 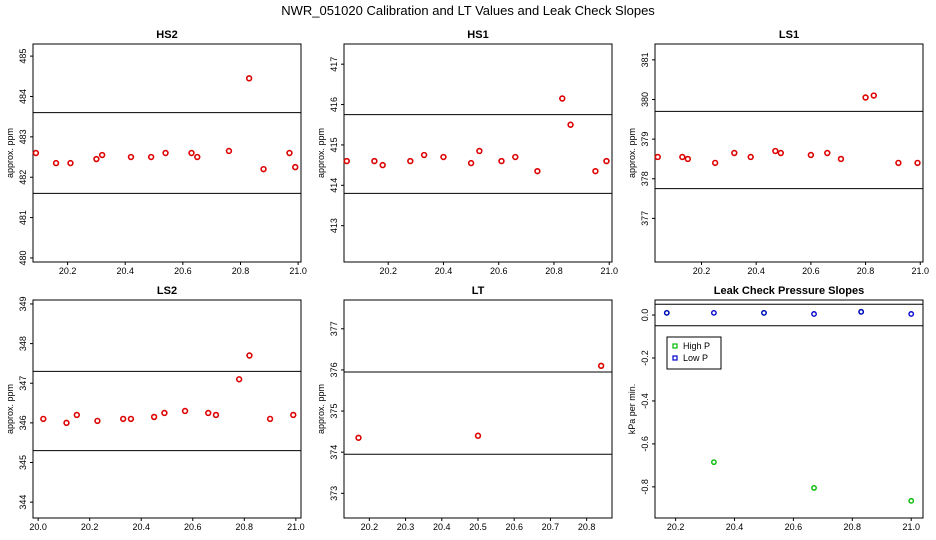 What do you see at coordinates (645, 487) in the screenshot?
I see `y-tick-label: -0.8` at bounding box center [645, 487].